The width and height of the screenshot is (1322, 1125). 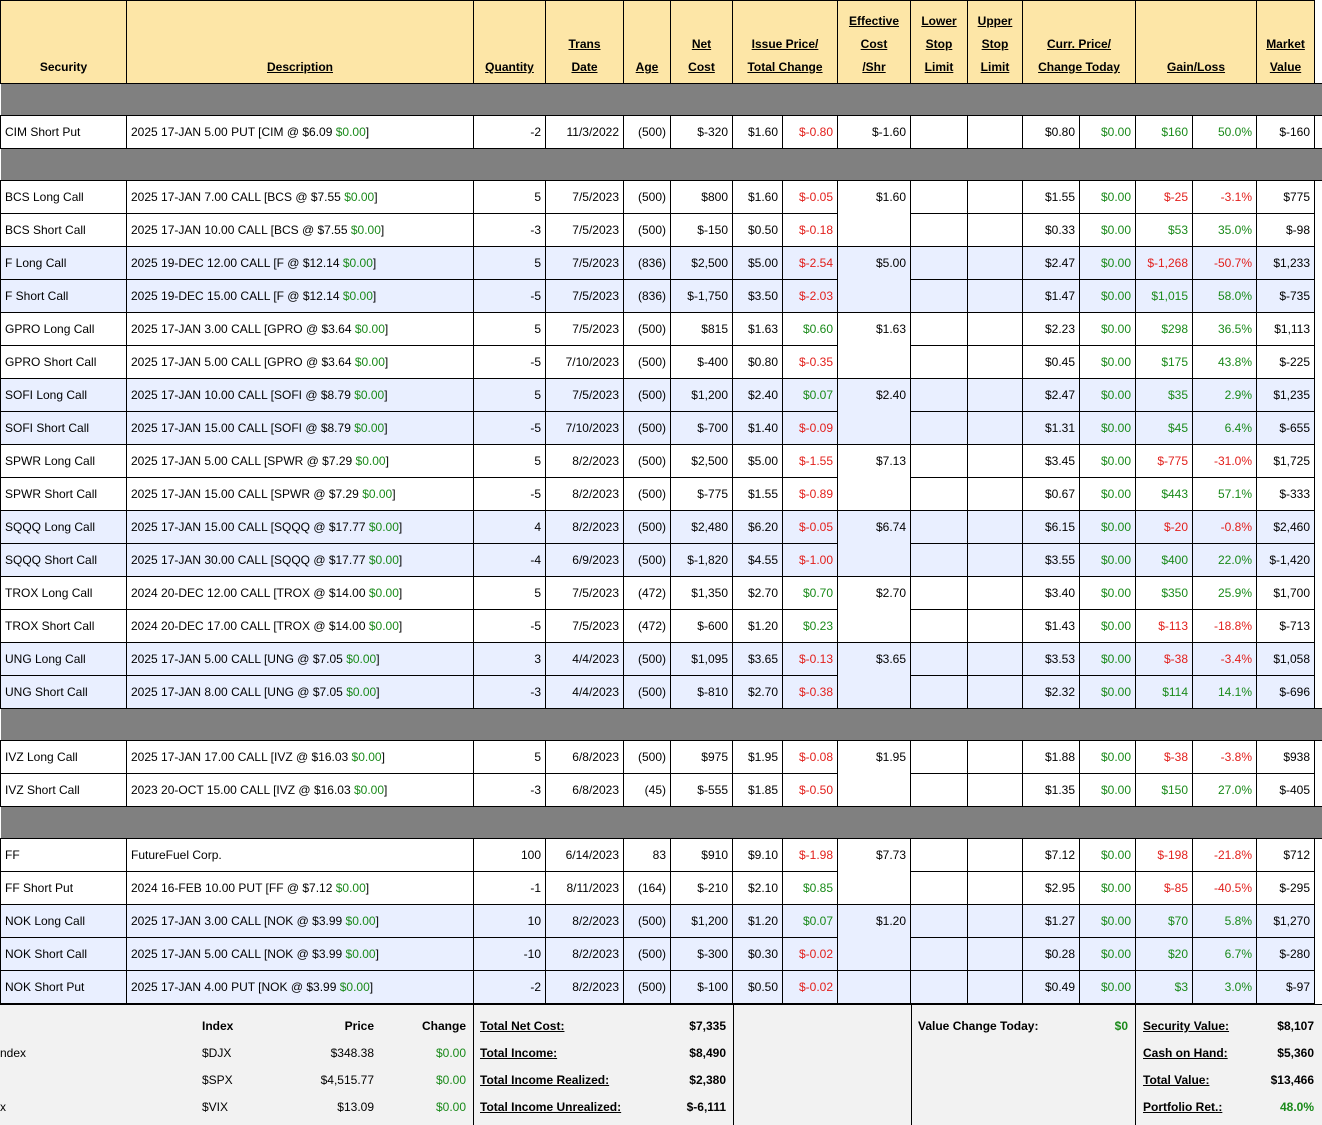 I want to click on security-cell: GPRO Short Call, so click(x=64, y=362).